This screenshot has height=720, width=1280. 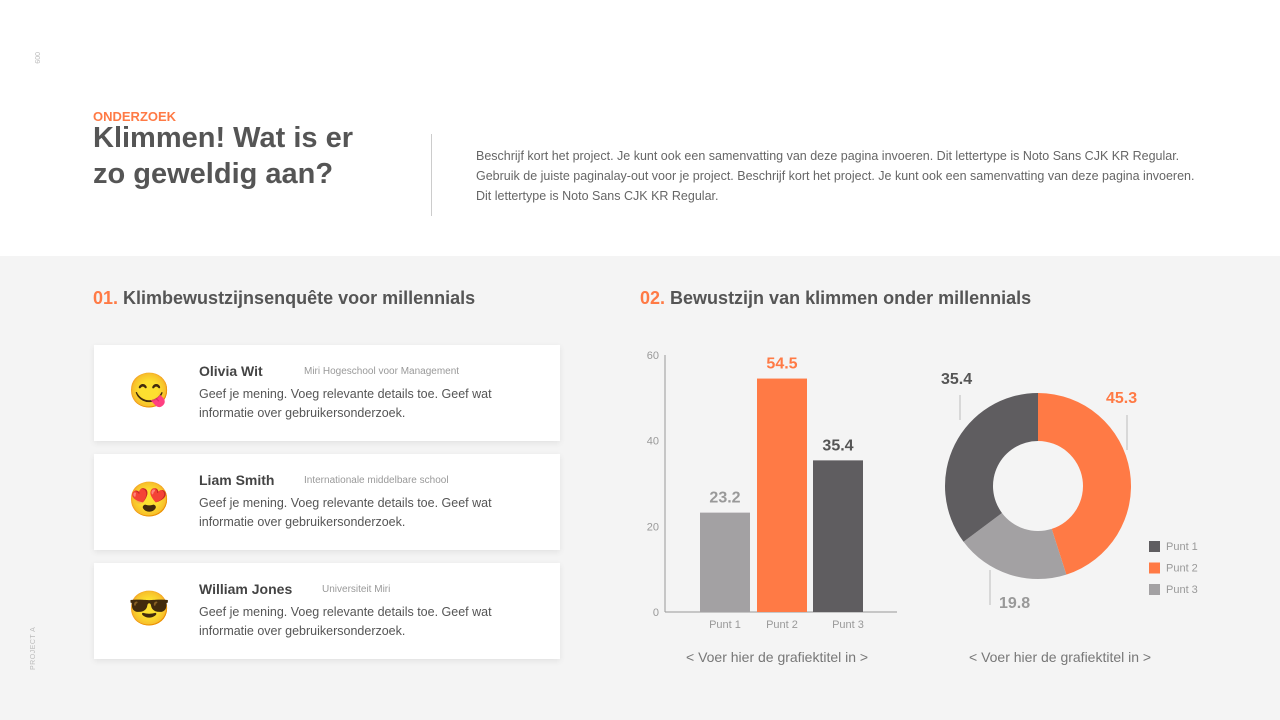 I want to click on emoji-avatar: 😍, so click(x=149, y=500).